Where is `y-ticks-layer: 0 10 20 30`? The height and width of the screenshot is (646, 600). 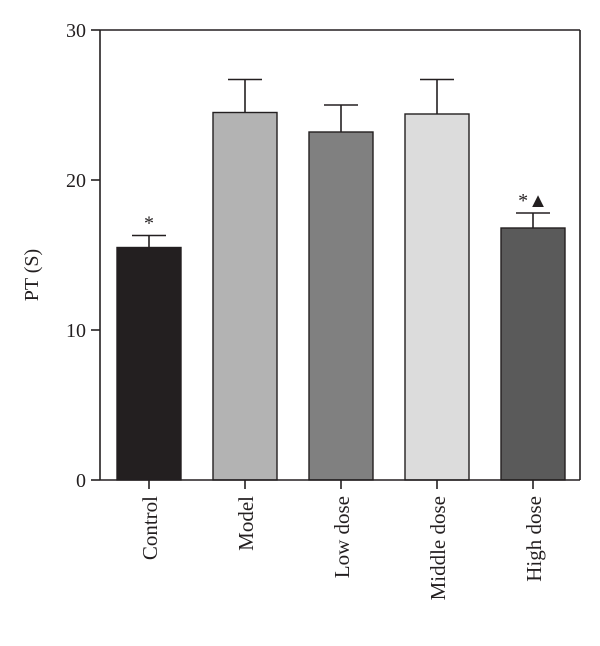 y-ticks-layer: 0 10 20 30 is located at coordinates (83, 256).